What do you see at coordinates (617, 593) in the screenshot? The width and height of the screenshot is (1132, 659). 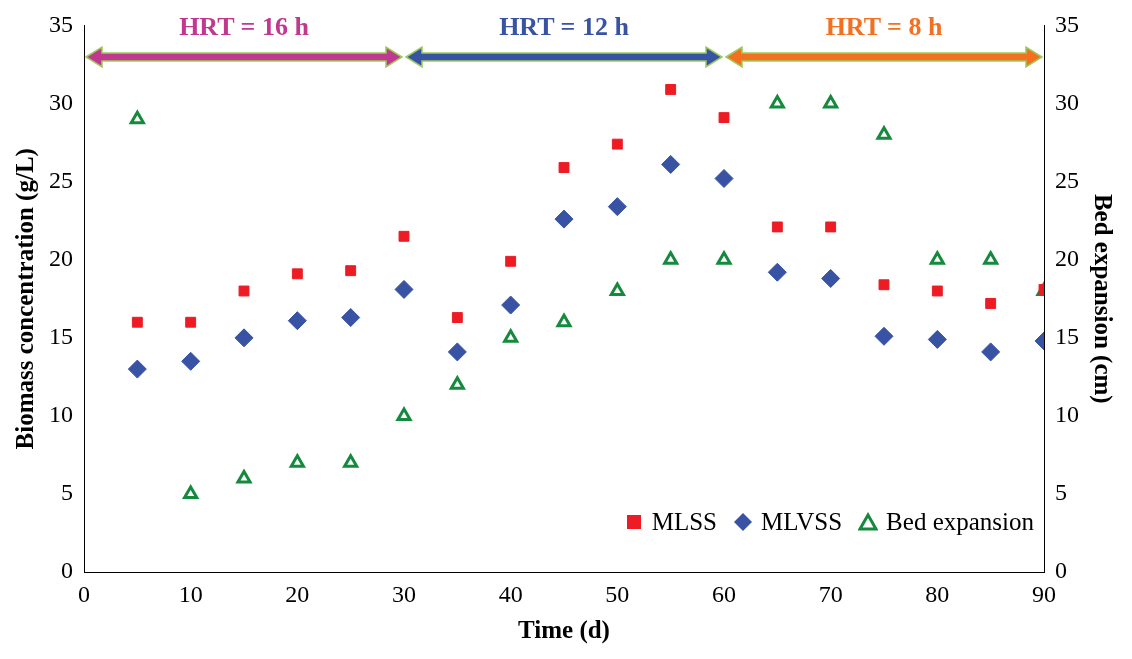 I see `x-tick-label: 50` at bounding box center [617, 593].